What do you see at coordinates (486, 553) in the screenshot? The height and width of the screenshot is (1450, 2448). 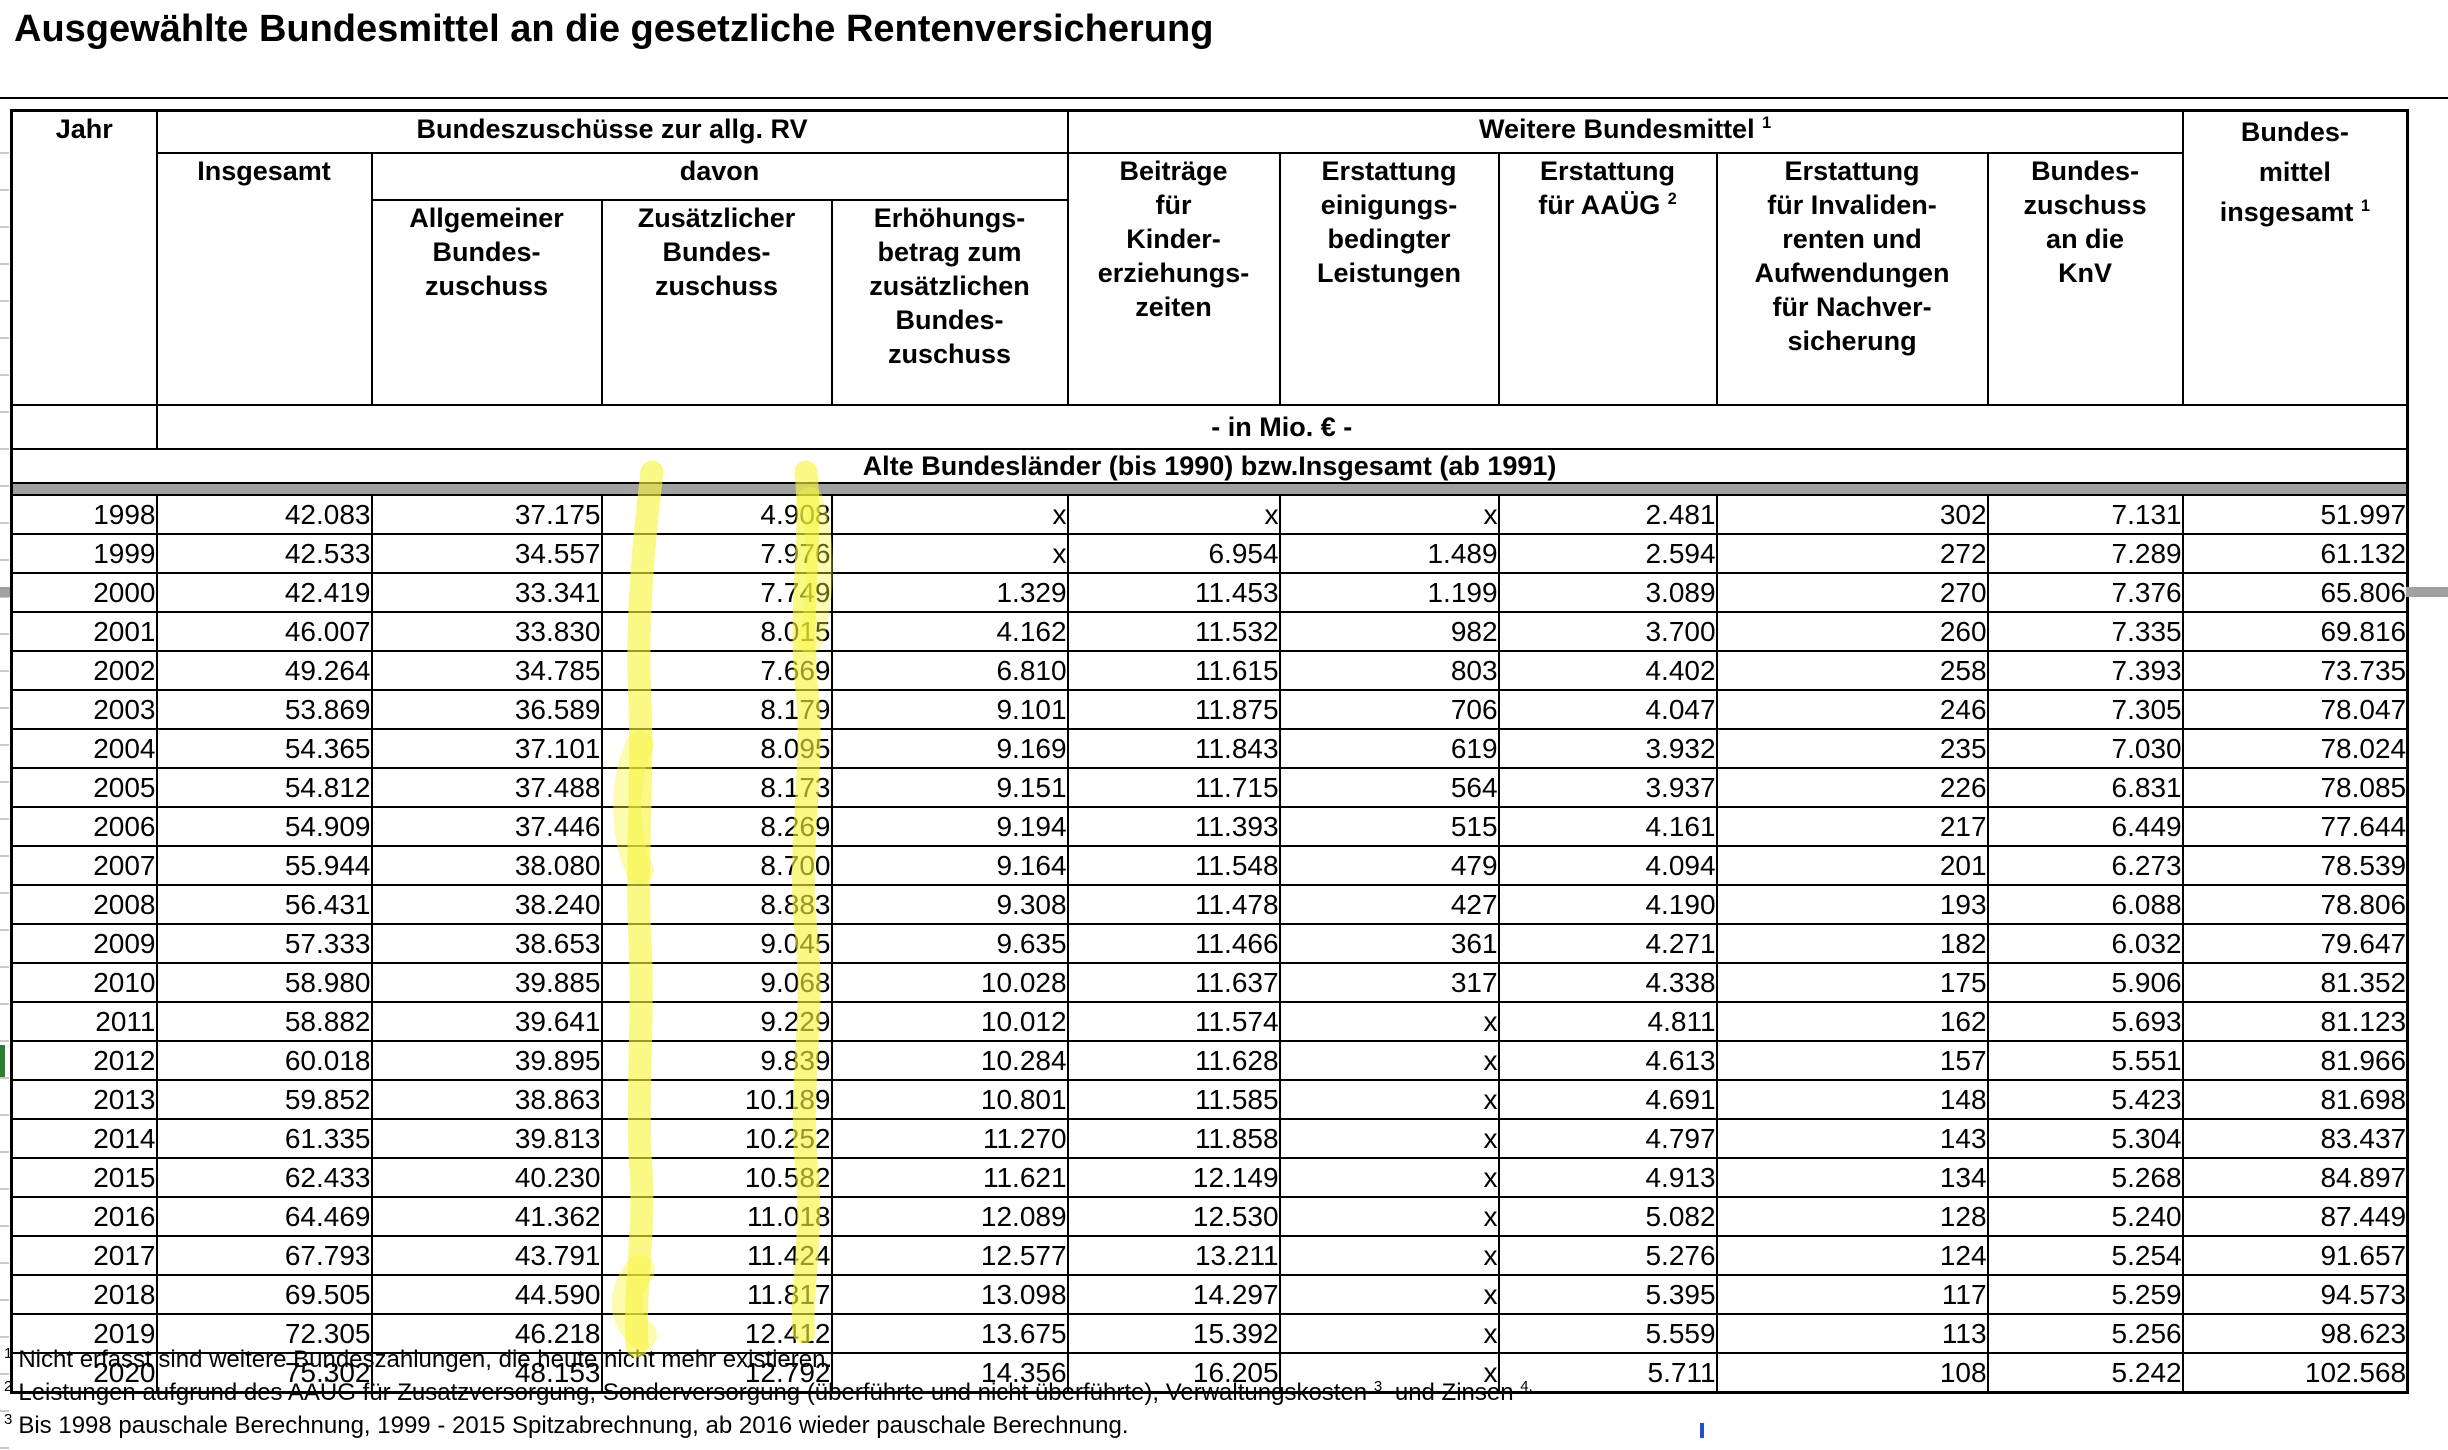 I see `value-cell: 34.557` at bounding box center [486, 553].